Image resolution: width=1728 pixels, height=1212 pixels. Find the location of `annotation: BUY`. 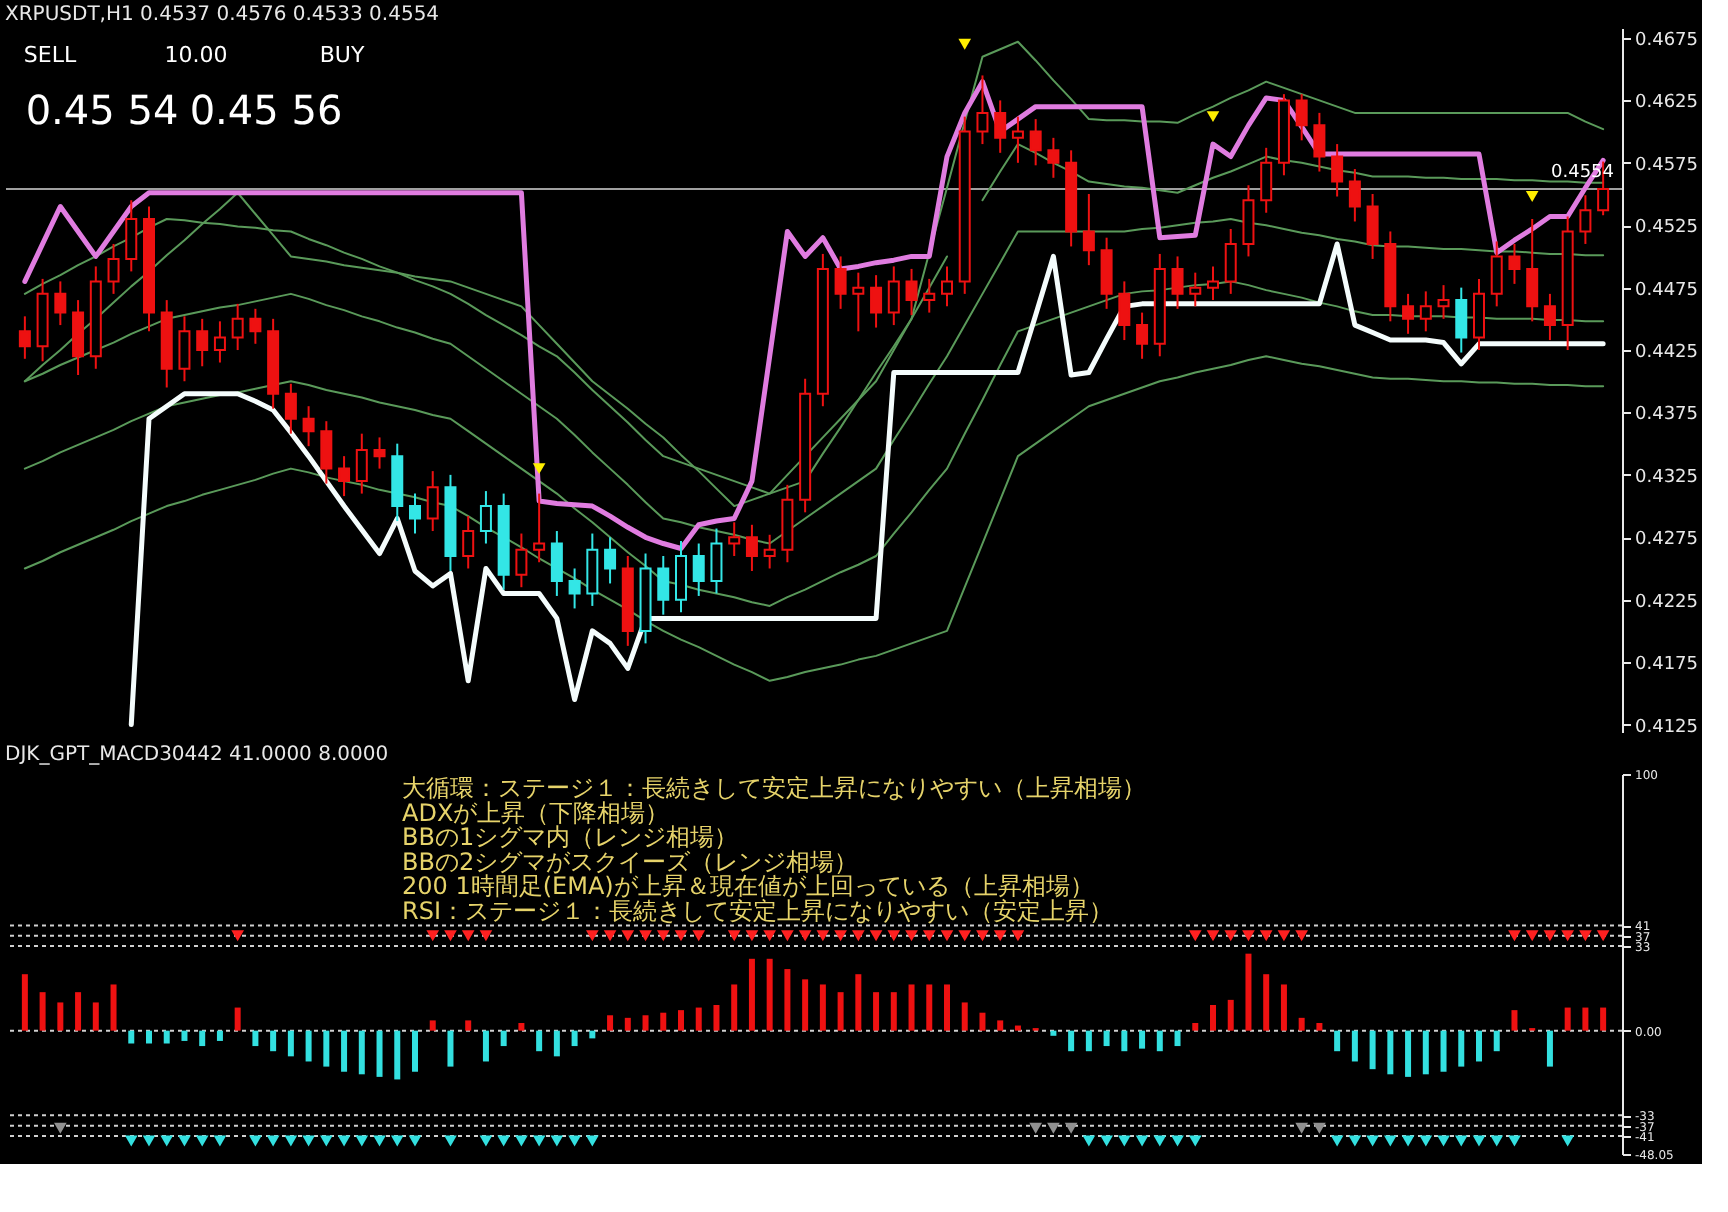

annotation: BUY is located at coordinates (342, 55).